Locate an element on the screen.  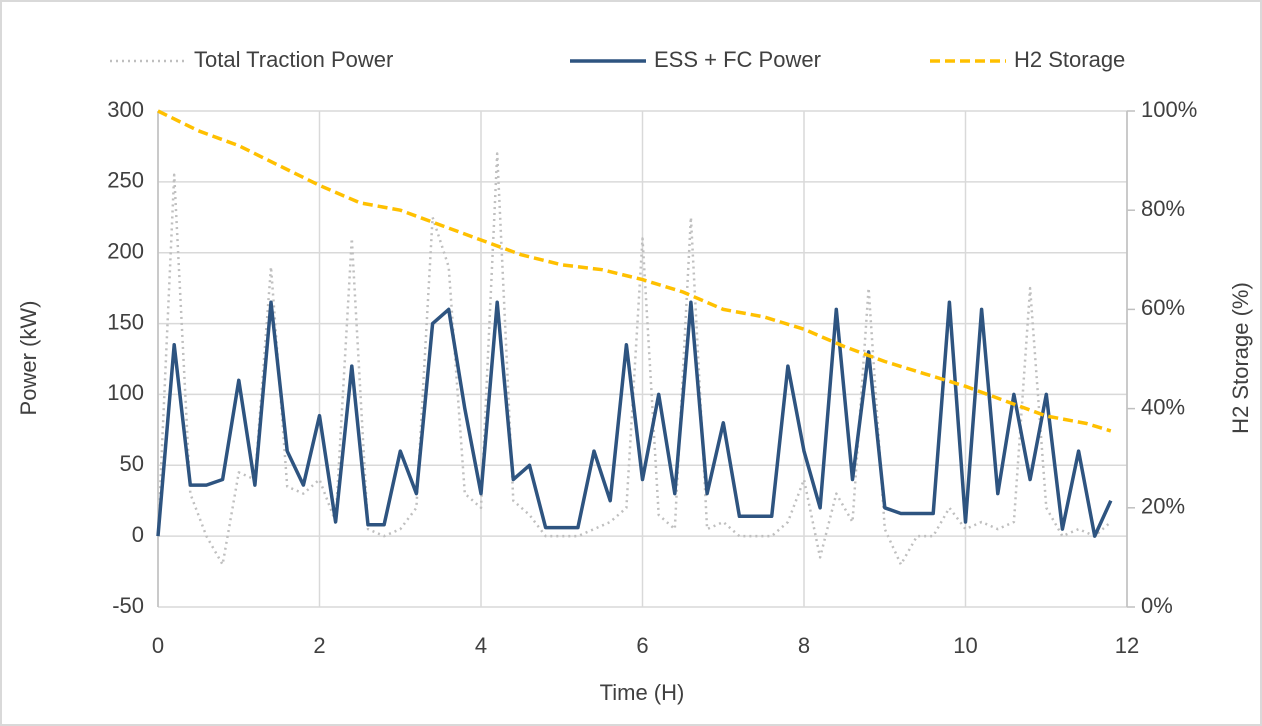
y-tick-label: 250 is located at coordinates (125, 180).